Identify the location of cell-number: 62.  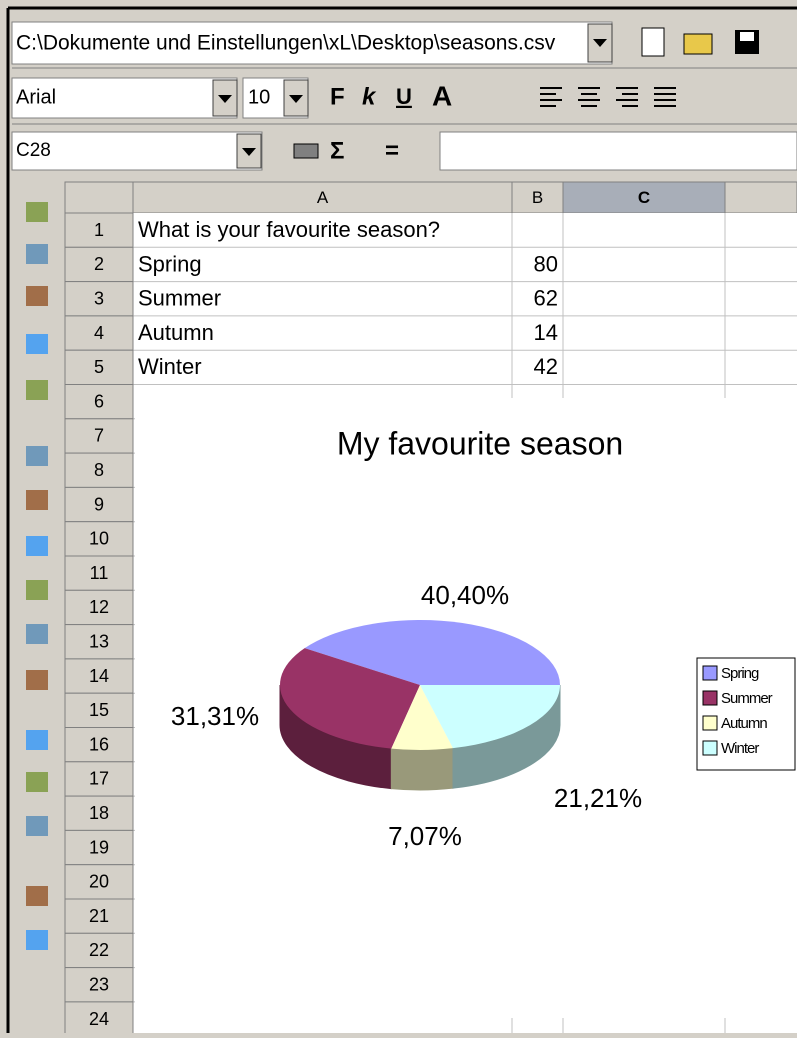
(546, 298).